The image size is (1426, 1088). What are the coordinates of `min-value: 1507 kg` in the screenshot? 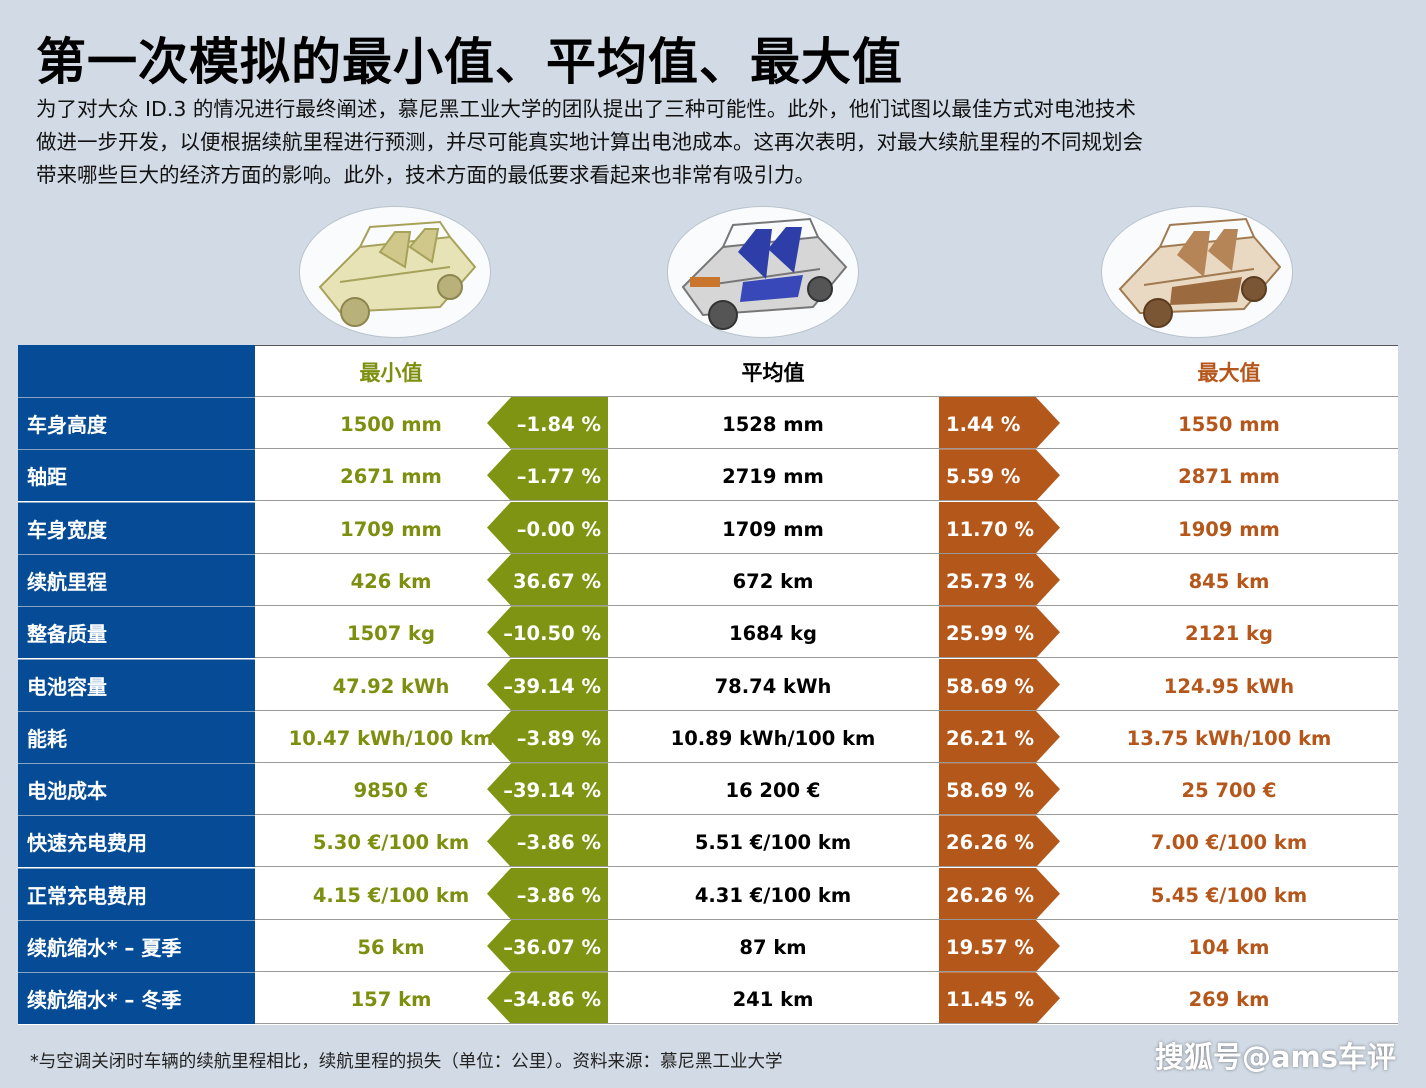 It's located at (391, 634).